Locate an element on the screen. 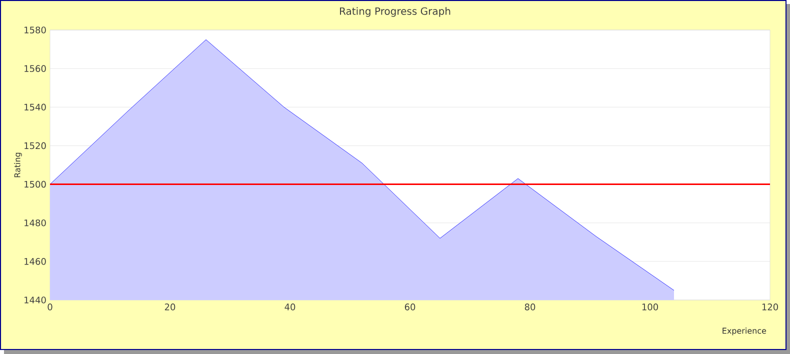 Image resolution: width=790 pixels, height=354 pixels. x-tick-label: 40 is located at coordinates (290, 307).